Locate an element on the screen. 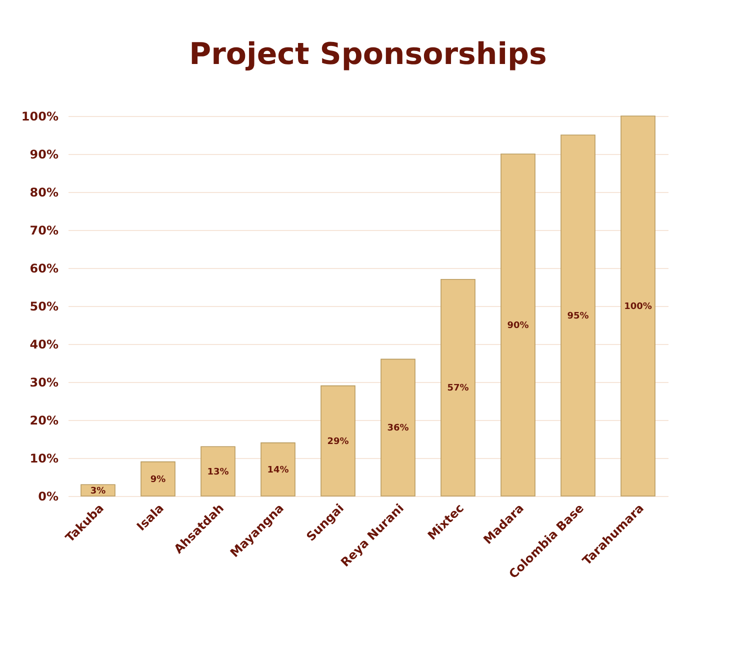 The image size is (749, 654). data-label: 90% is located at coordinates (518, 326).